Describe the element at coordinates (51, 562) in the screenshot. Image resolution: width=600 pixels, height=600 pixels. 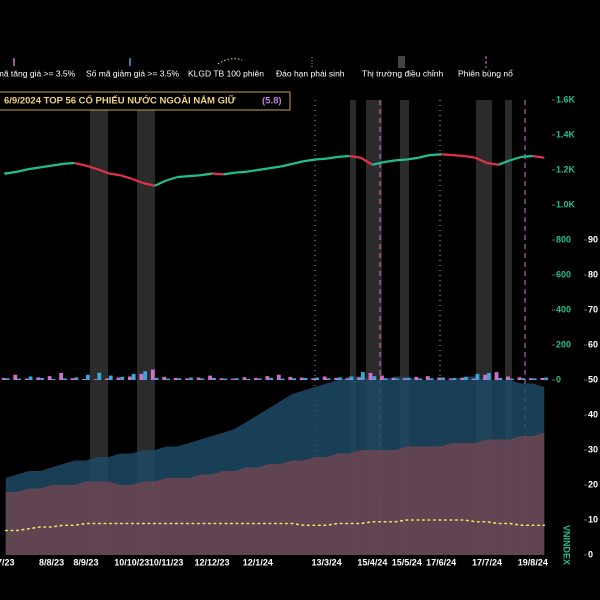
I see `x-tick-label: 8/8/23` at that location.